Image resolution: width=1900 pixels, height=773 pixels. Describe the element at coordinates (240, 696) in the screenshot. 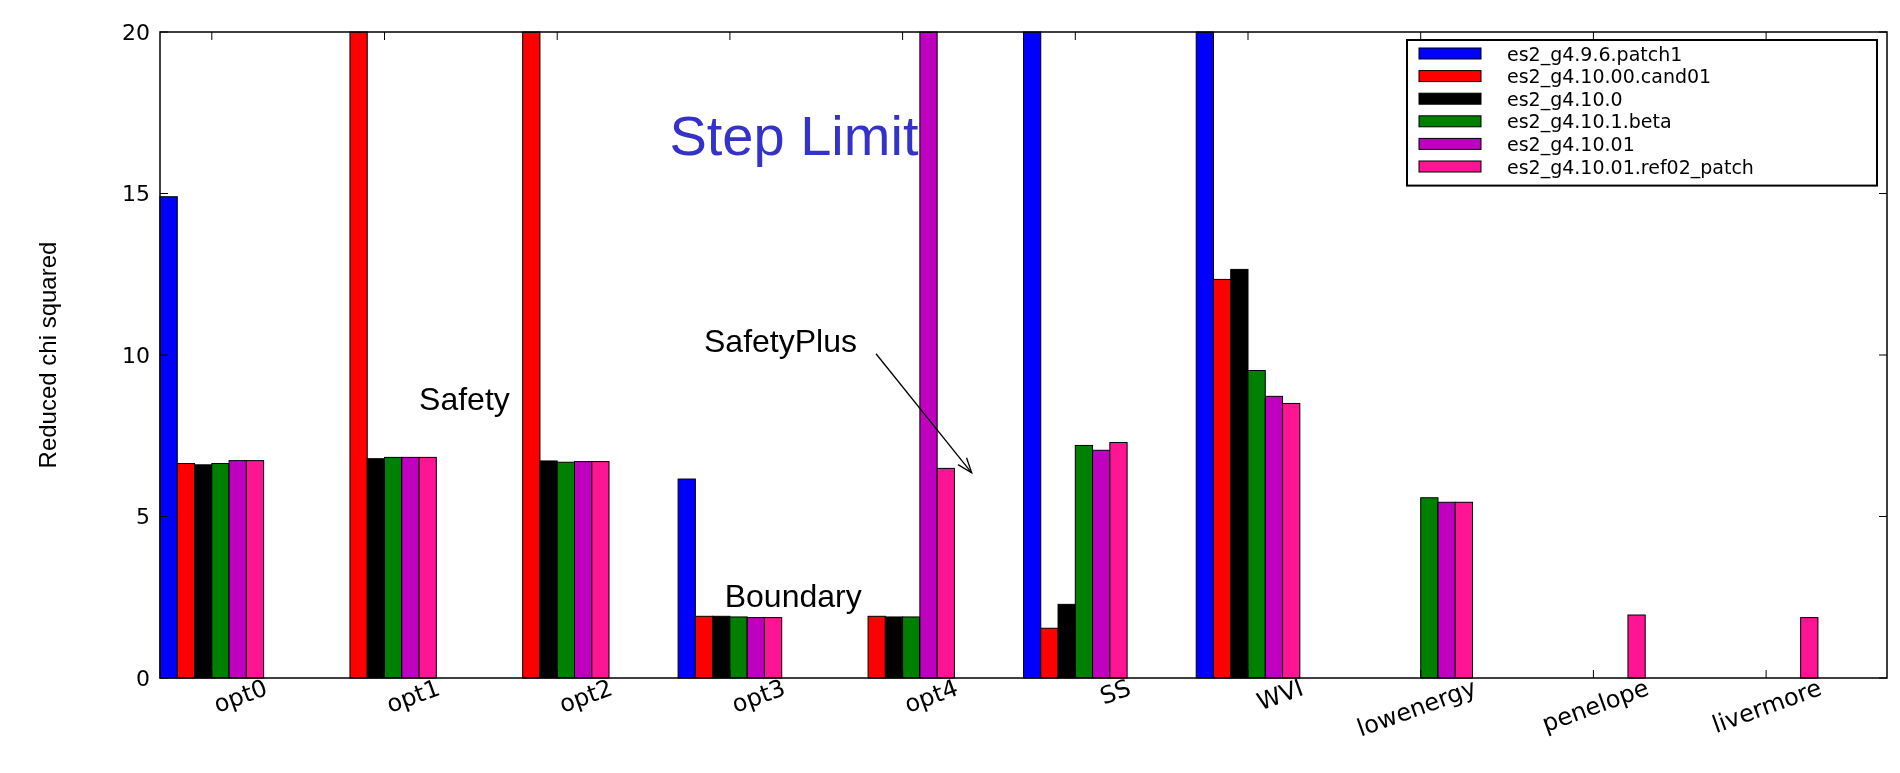

I see `x-tick-label: opt0` at that location.